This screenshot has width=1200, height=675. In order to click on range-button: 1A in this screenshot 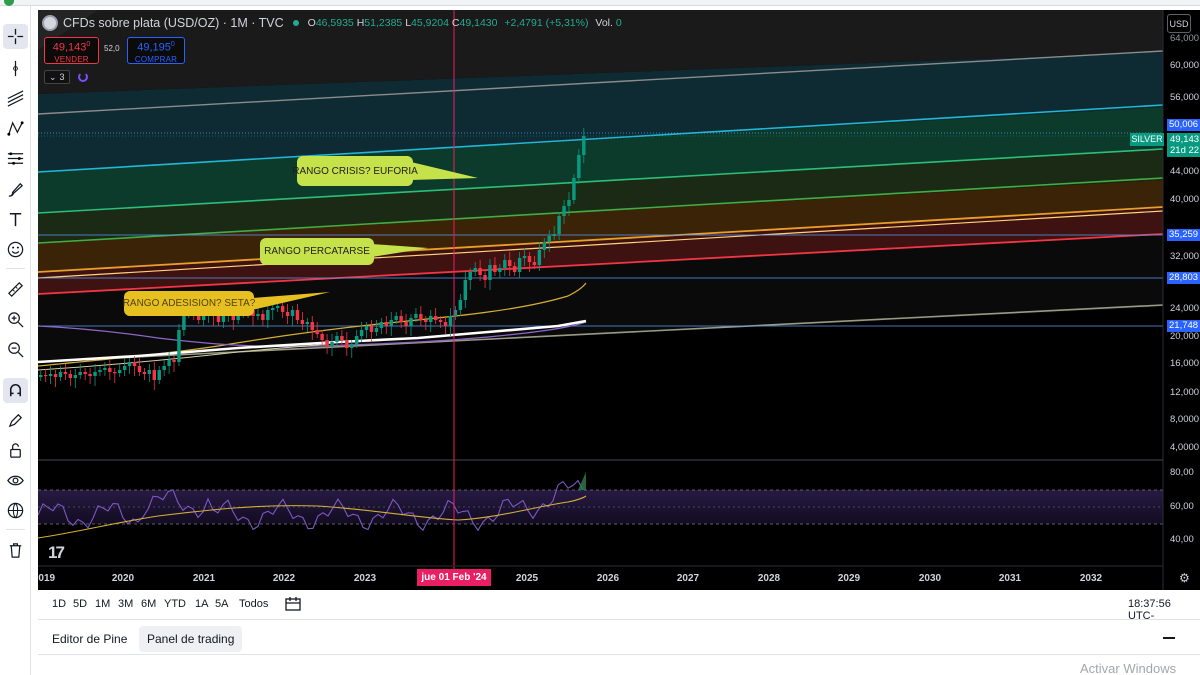, I will do `click(202, 604)`.